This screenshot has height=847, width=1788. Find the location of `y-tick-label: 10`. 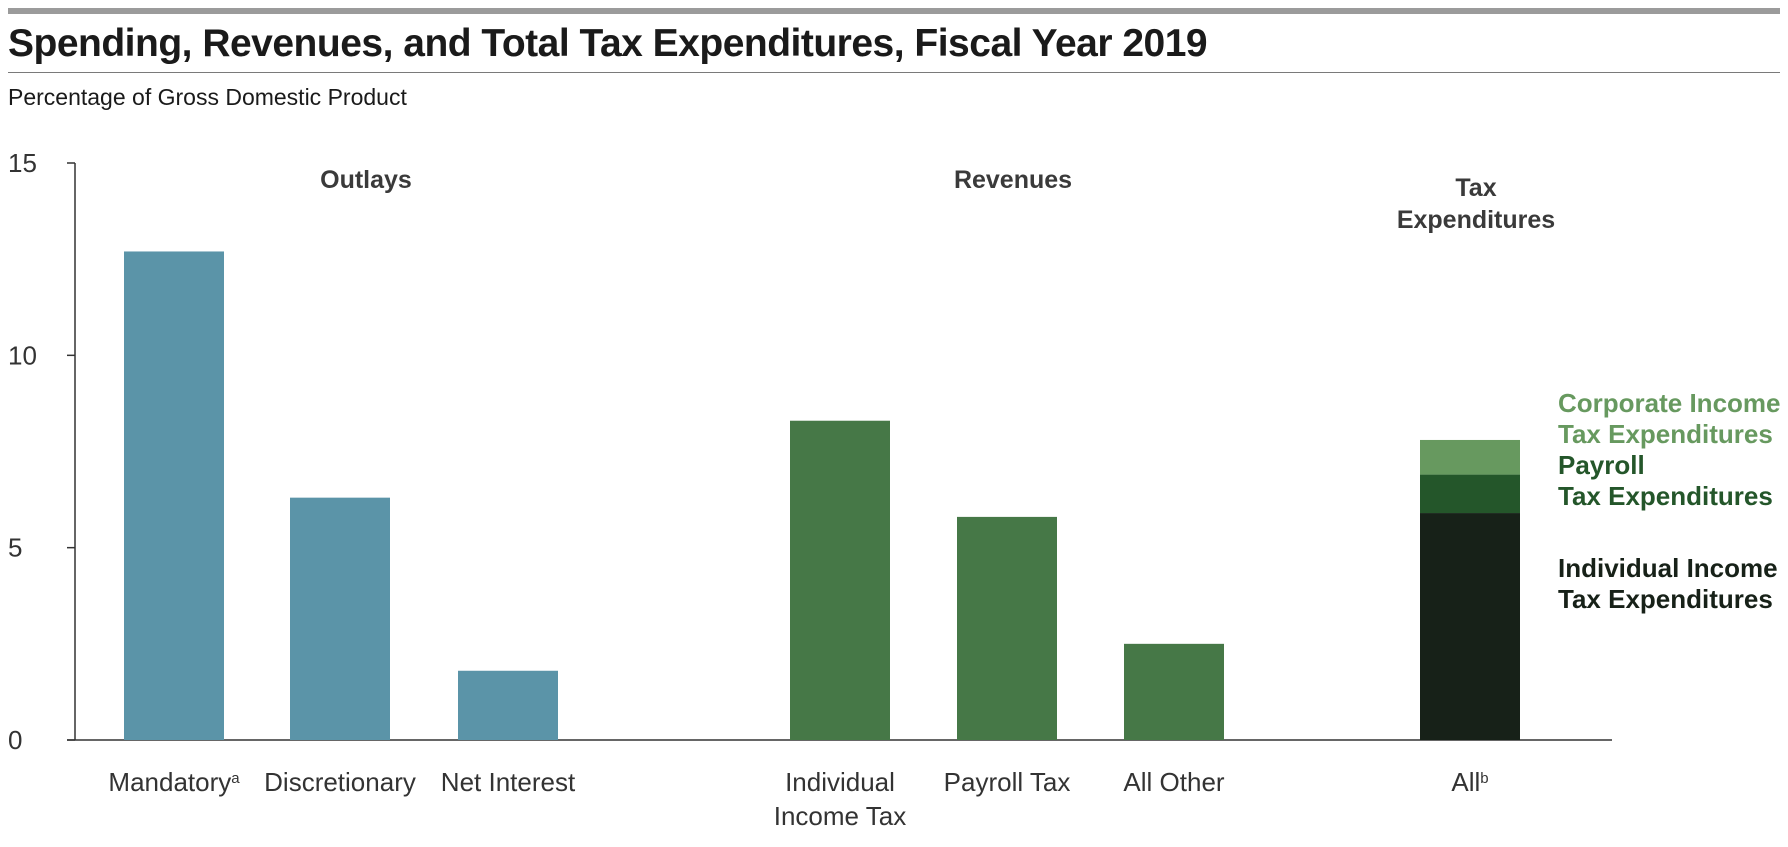

y-tick-label: 10 is located at coordinates (22, 355).